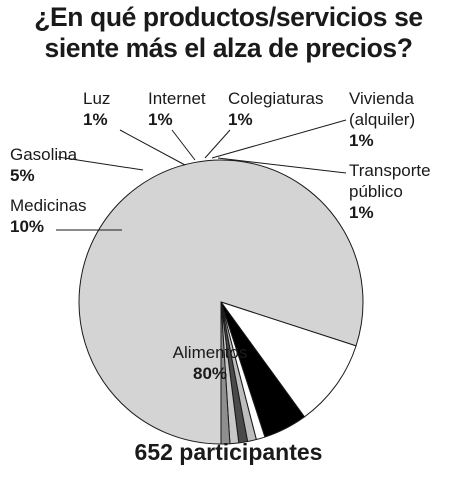 The image size is (457, 500). I want to click on label-vivienda-alquiler: Vivienda (alquiler) 1%, so click(382, 119).